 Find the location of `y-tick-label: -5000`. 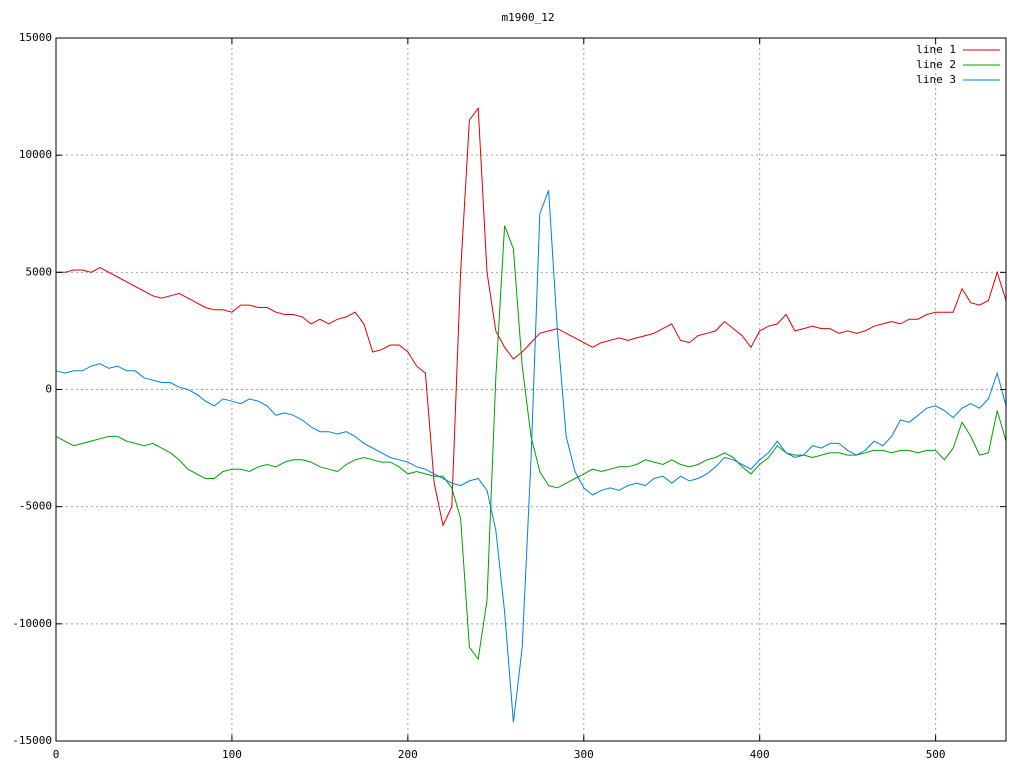

y-tick-label: -5000 is located at coordinates (35, 506).